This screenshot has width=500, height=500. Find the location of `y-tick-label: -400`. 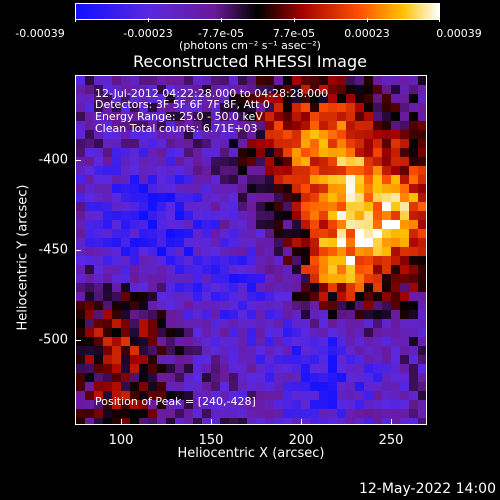

y-tick-label: -400 is located at coordinates (53, 160).